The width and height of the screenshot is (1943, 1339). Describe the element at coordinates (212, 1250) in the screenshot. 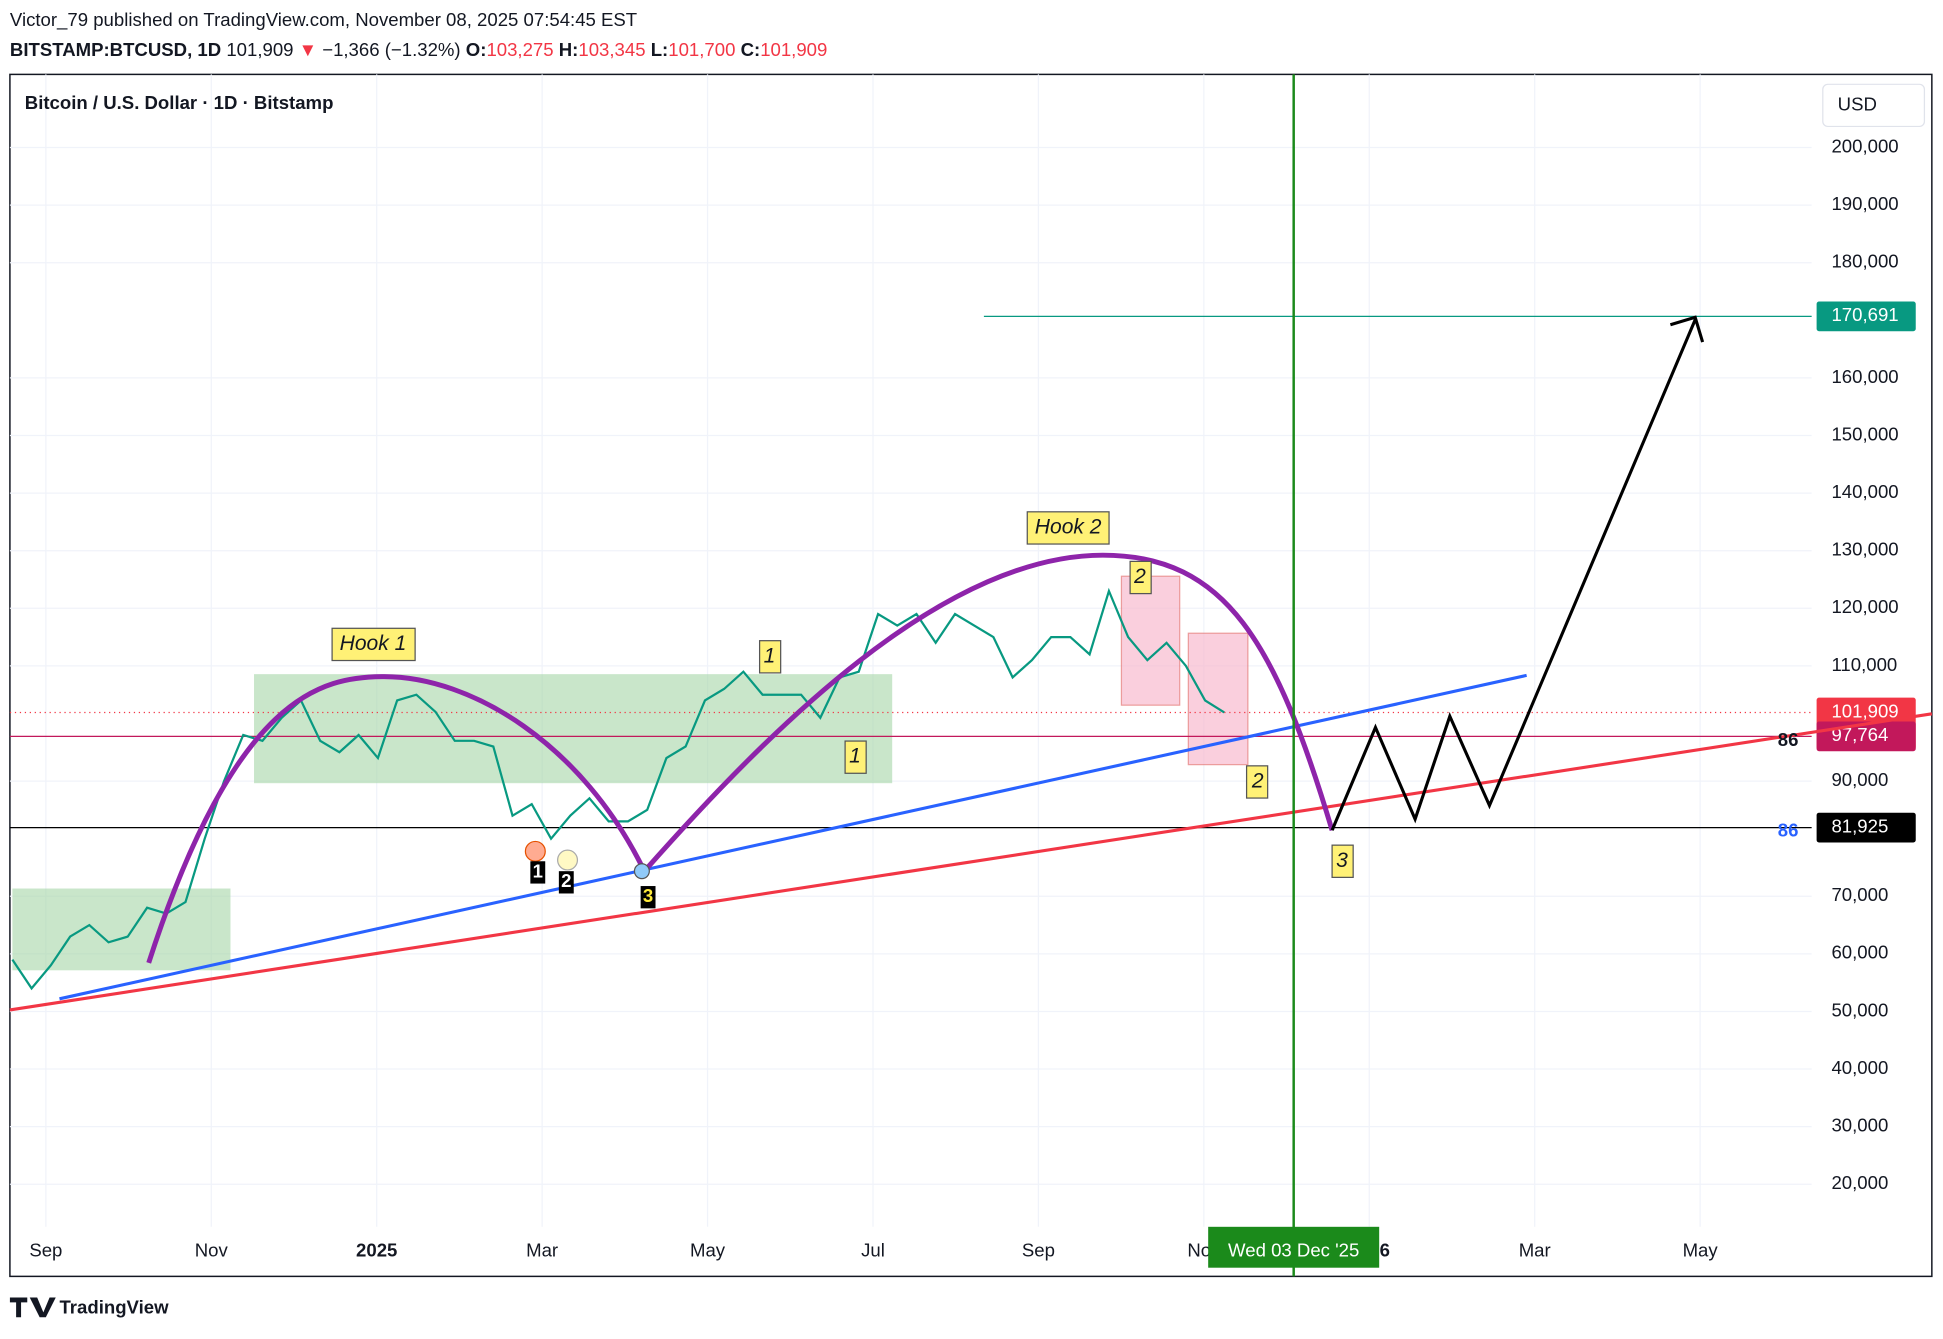

I see `x-tick-label: Nov` at that location.